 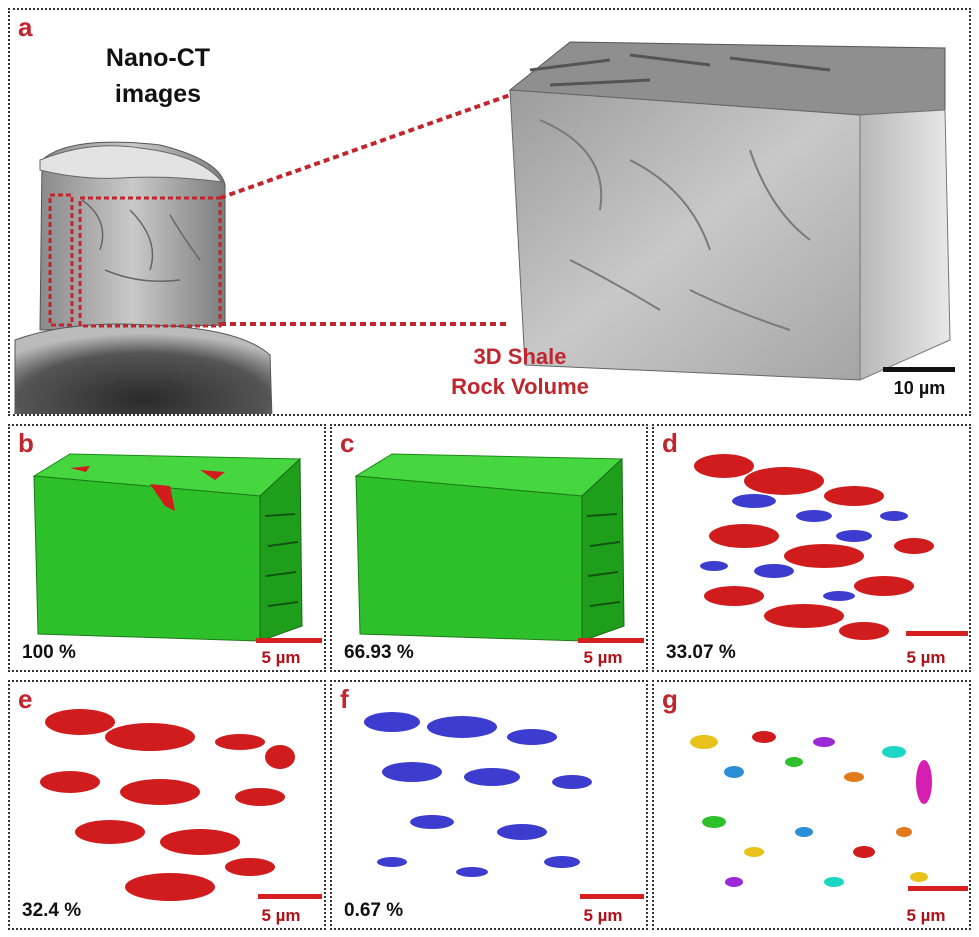 What do you see at coordinates (499, 548) in the screenshot?
I see `matrix-only-render` at bounding box center [499, 548].